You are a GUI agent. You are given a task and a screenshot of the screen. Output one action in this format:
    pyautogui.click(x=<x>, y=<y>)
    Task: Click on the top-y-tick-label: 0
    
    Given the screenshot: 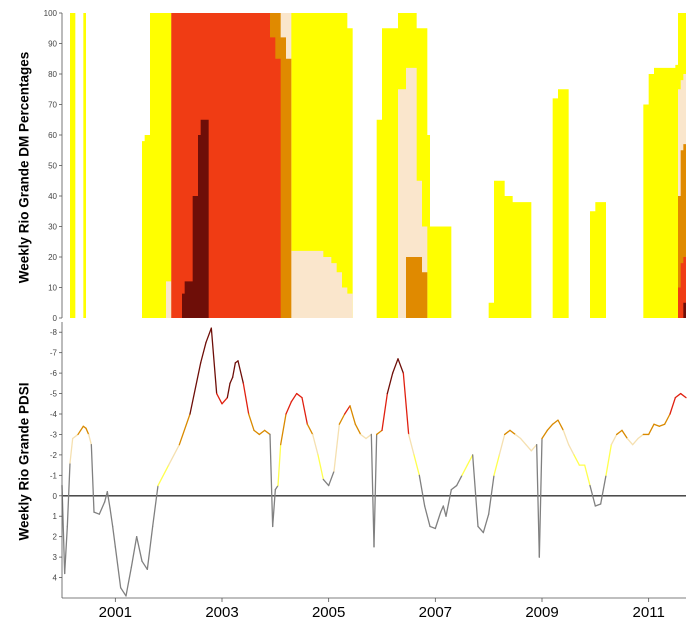 What is the action you would take?
    pyautogui.click(x=55, y=318)
    